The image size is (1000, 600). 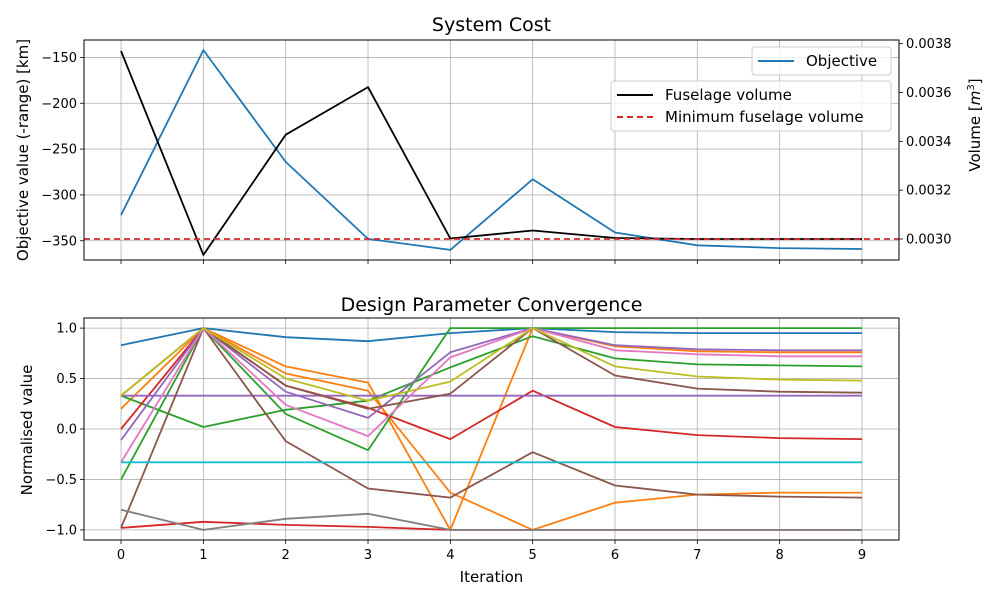 What do you see at coordinates (66, 329) in the screenshot?
I see `bottom-y-tick-label: 1.0` at bounding box center [66, 329].